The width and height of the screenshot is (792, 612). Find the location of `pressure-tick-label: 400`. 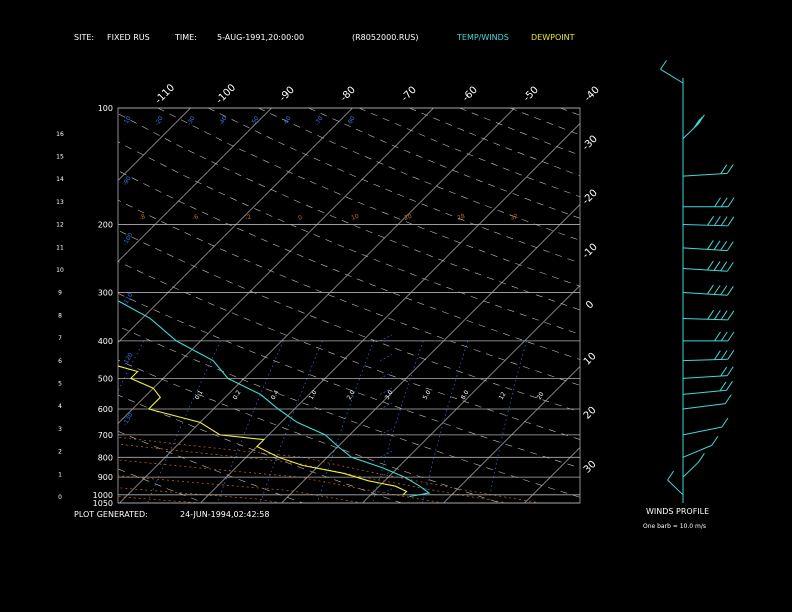

pressure-tick-label: 400 is located at coordinates (105, 341).